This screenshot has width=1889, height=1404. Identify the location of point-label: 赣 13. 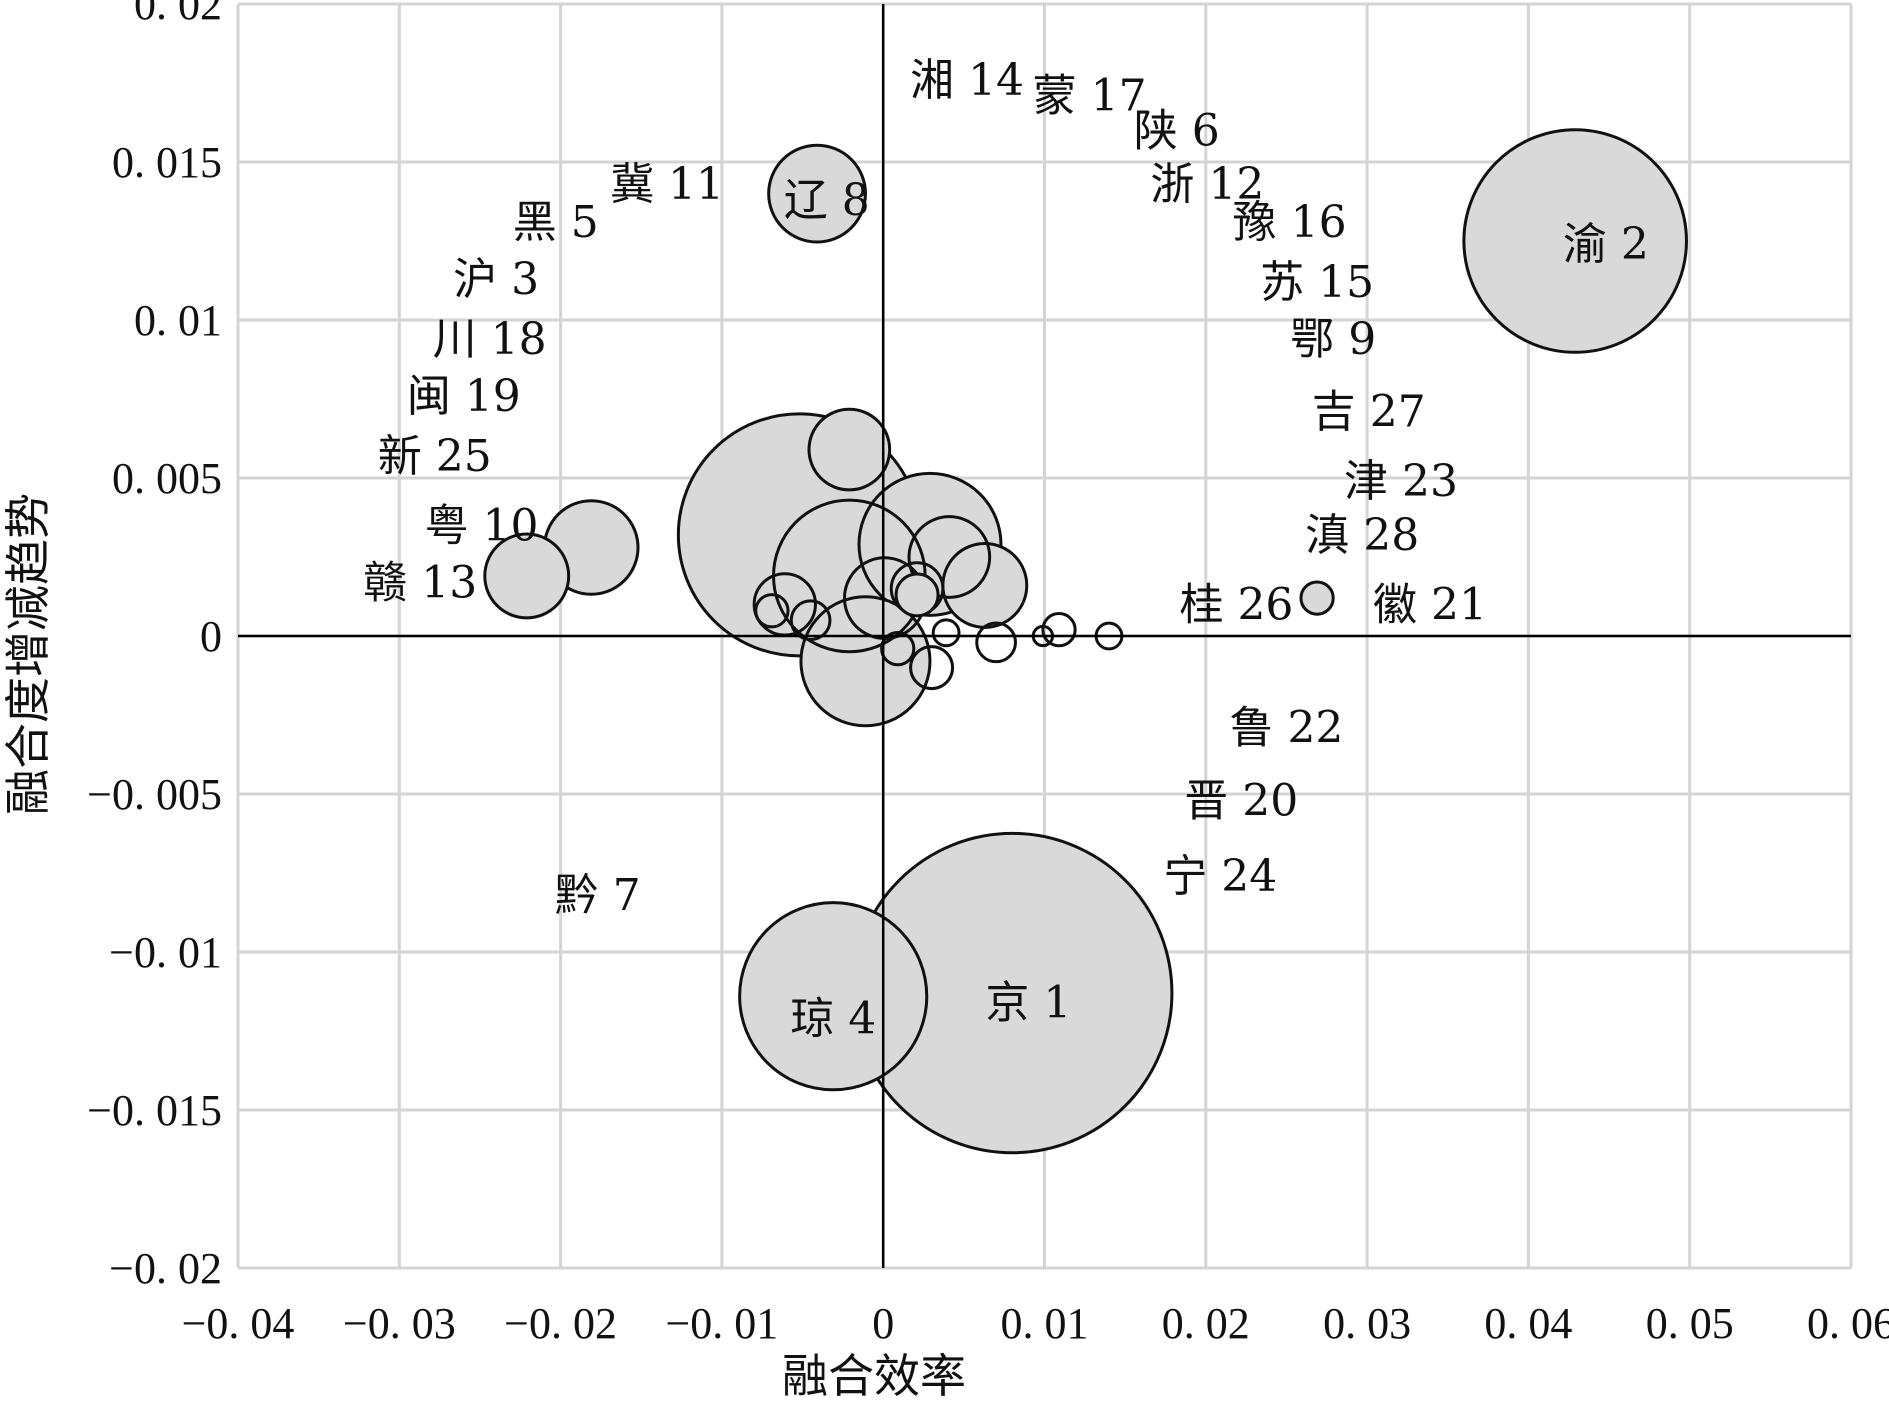
(420, 582).